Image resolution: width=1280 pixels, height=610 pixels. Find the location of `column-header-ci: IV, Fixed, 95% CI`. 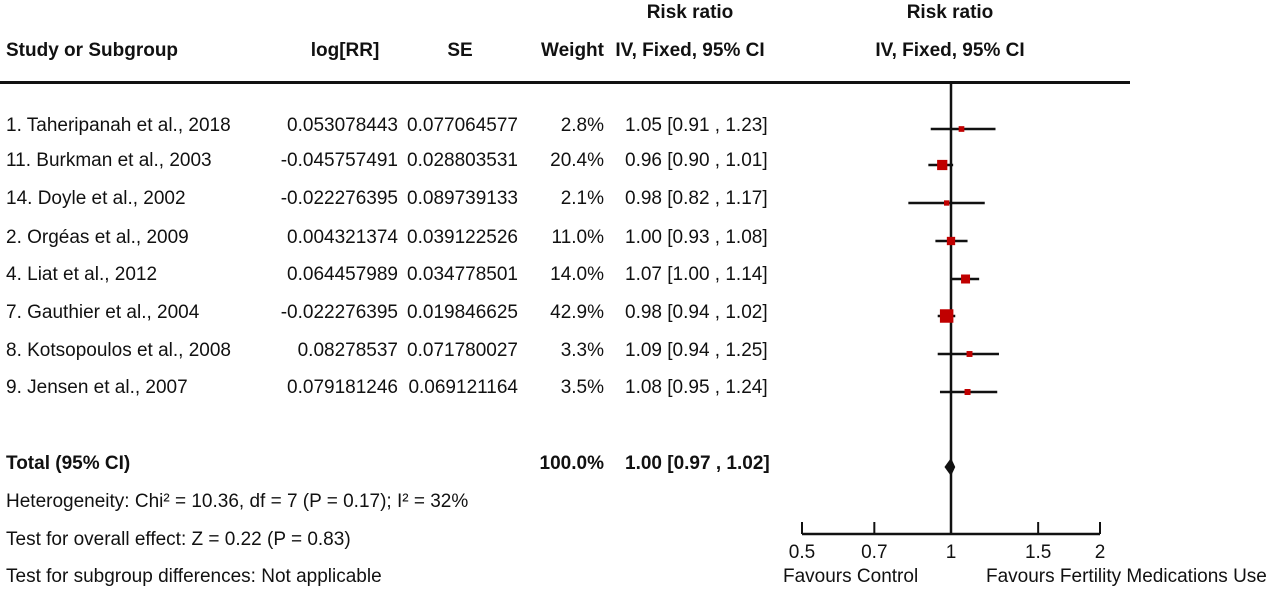

column-header-ci: IV, Fixed, 95% CI is located at coordinates (690, 50).